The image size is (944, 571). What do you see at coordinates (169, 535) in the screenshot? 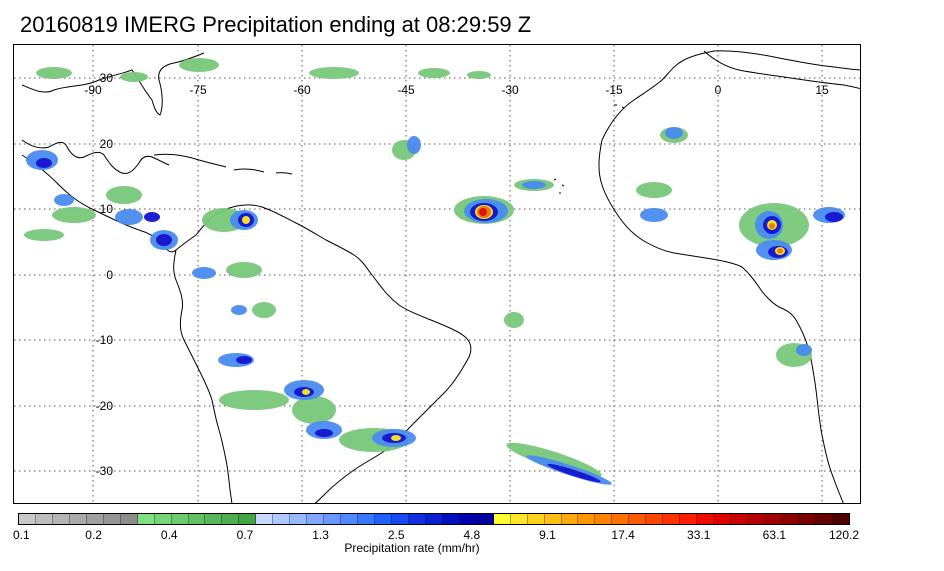
I see `colorbar-tick-label: 0.4` at bounding box center [169, 535].